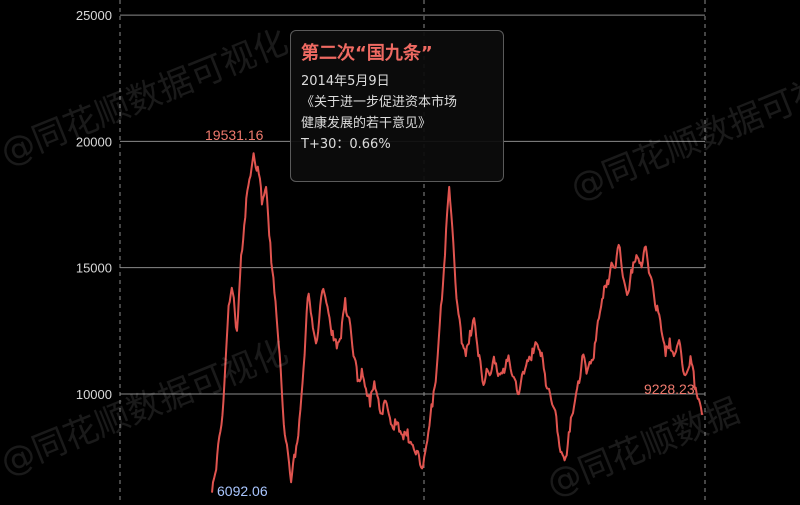  What do you see at coordinates (669, 389) in the screenshot?
I see `last-value-label: 9228.23` at bounding box center [669, 389].